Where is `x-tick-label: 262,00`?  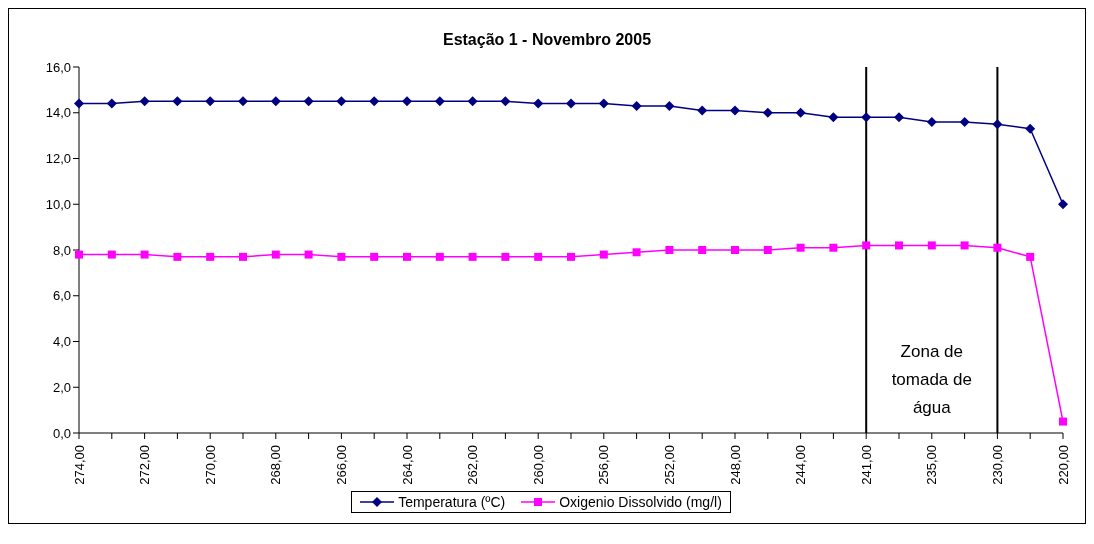
x-tick-label: 262,00 is located at coordinates (473, 465).